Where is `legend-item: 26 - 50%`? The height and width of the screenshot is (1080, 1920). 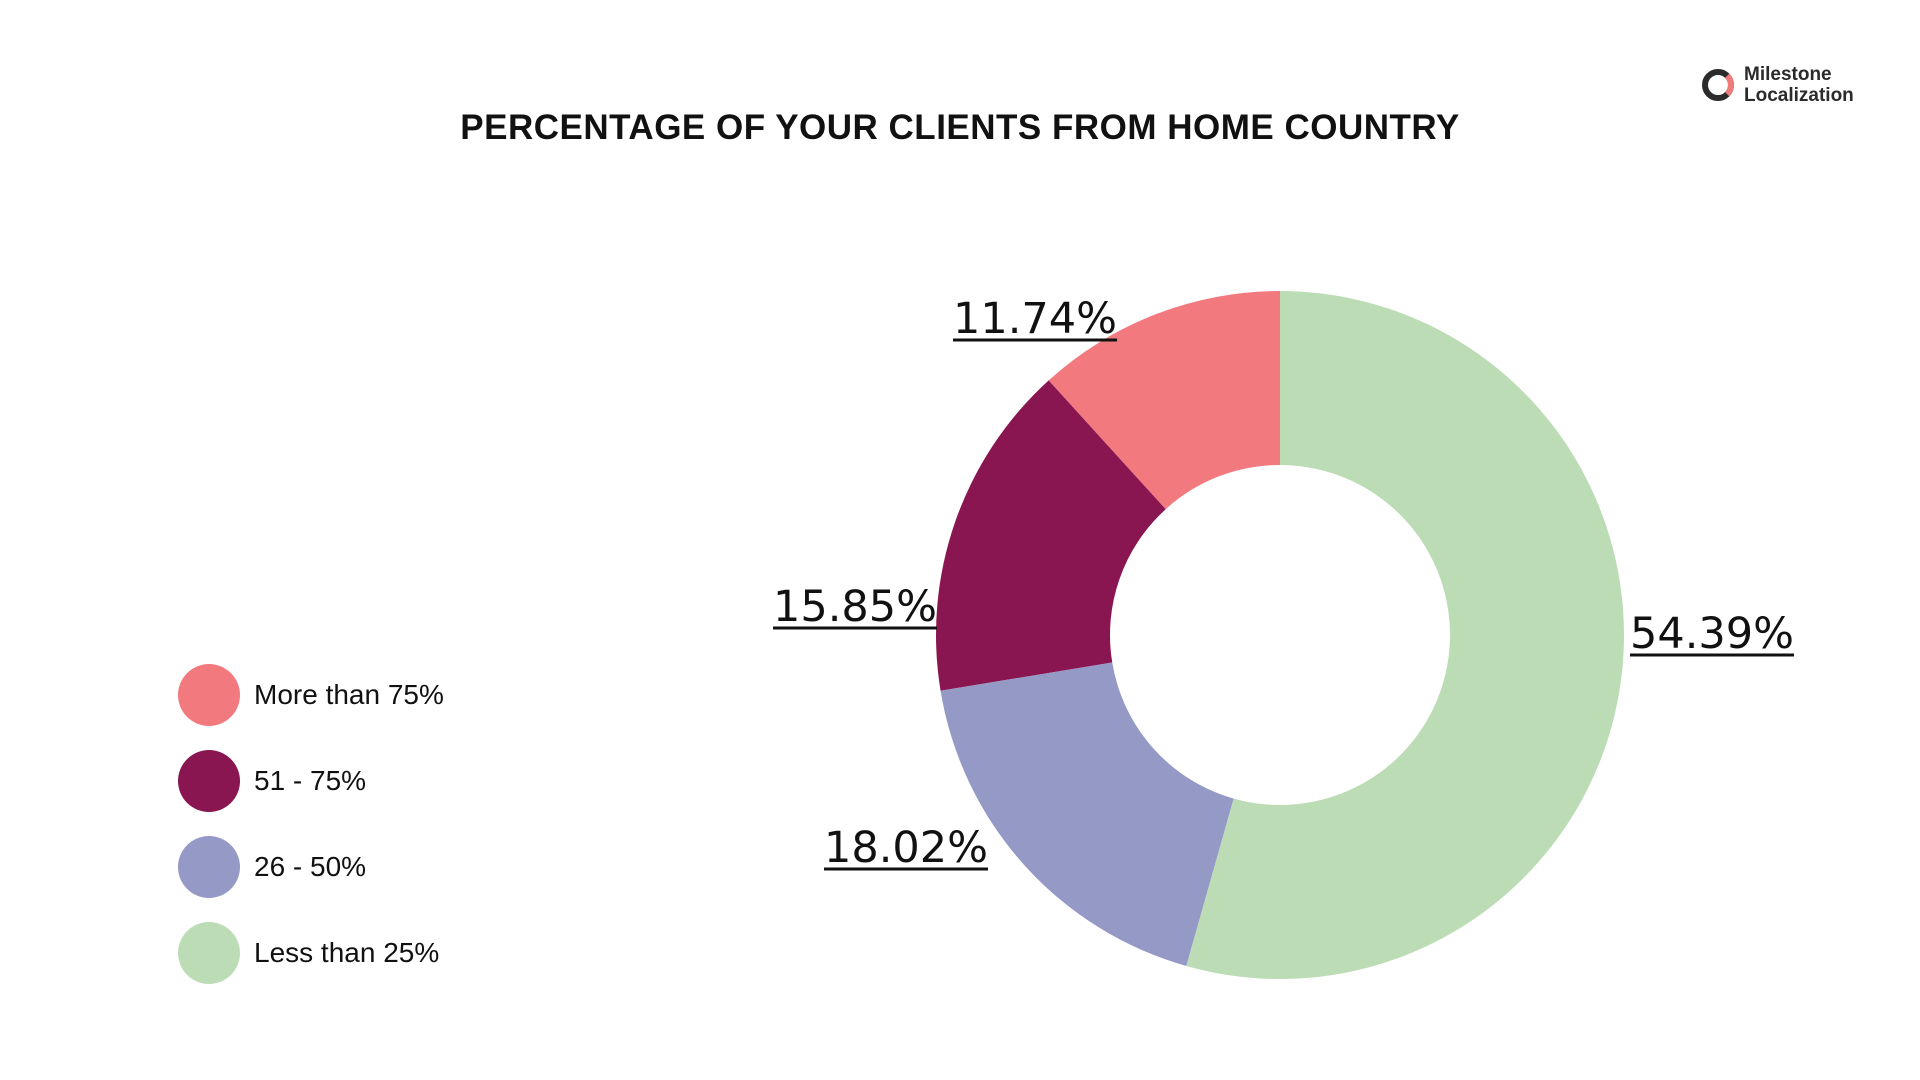
legend-item: 26 - 50% is located at coordinates (311, 867).